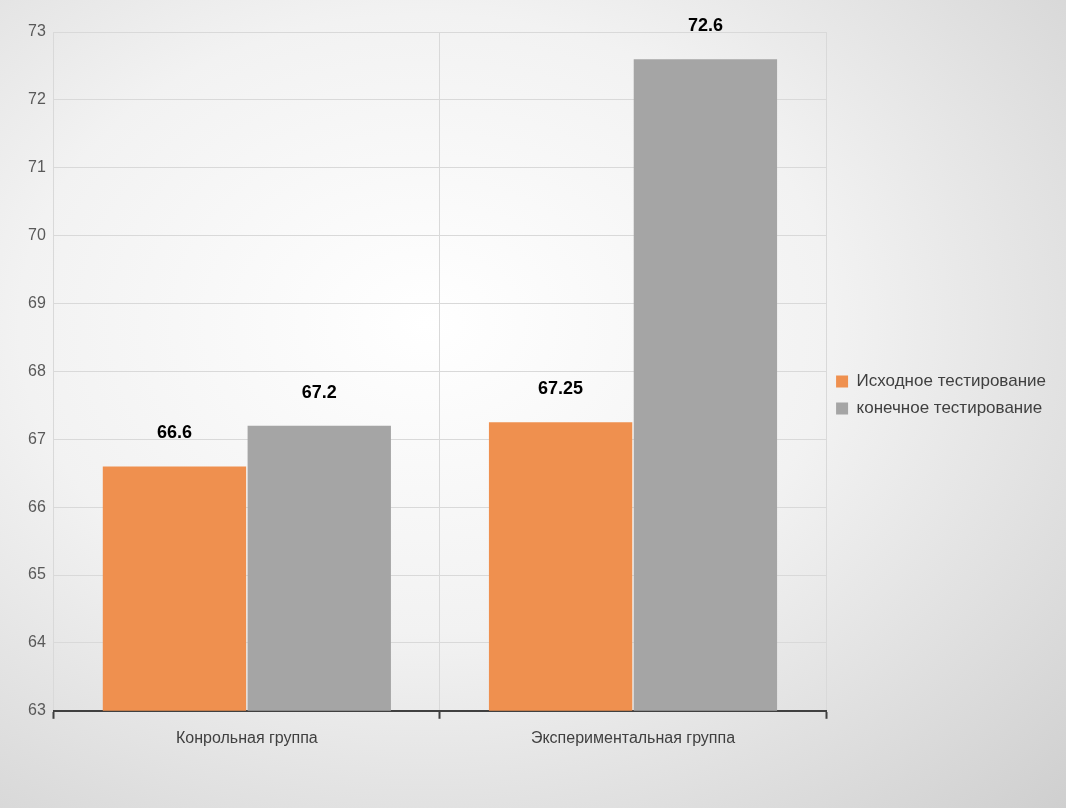  What do you see at coordinates (37, 167) in the screenshot?
I see `y-tick-label: 71` at bounding box center [37, 167].